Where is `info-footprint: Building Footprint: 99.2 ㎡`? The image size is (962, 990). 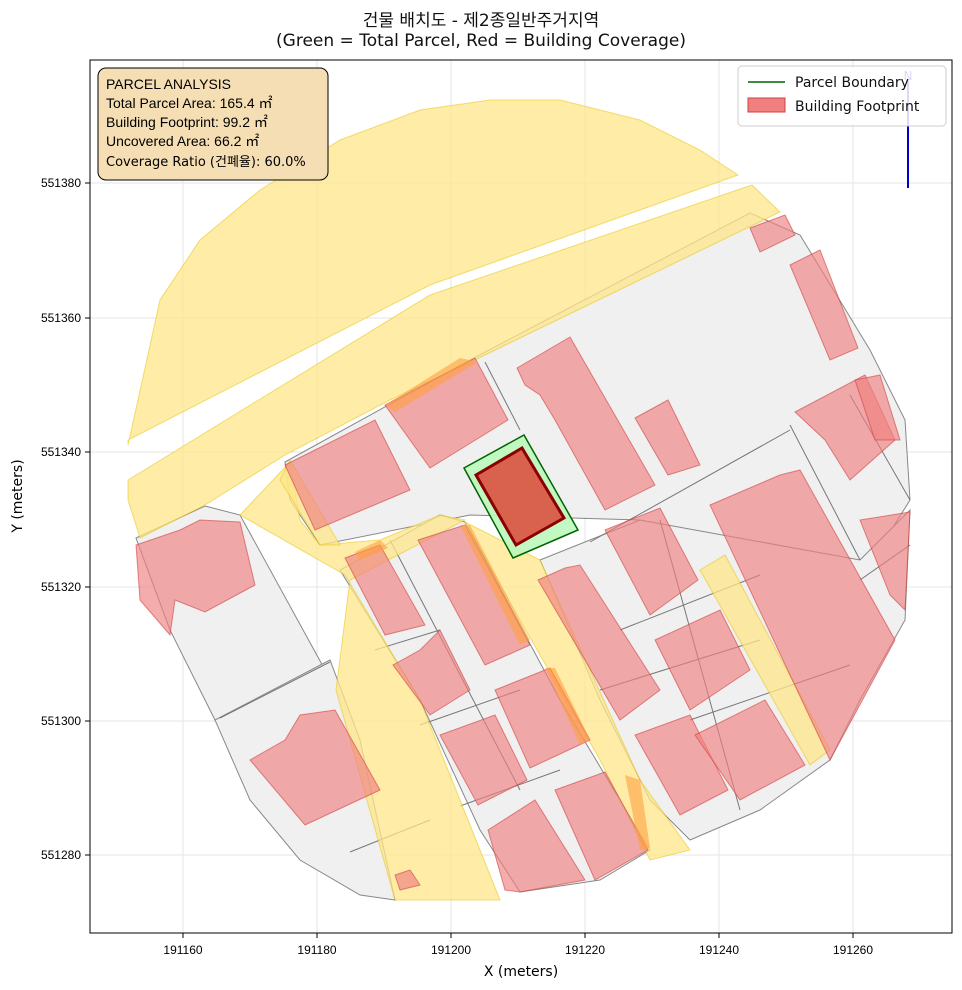 info-footprint: Building Footprint: 99.2 ㎡ is located at coordinates (187, 122).